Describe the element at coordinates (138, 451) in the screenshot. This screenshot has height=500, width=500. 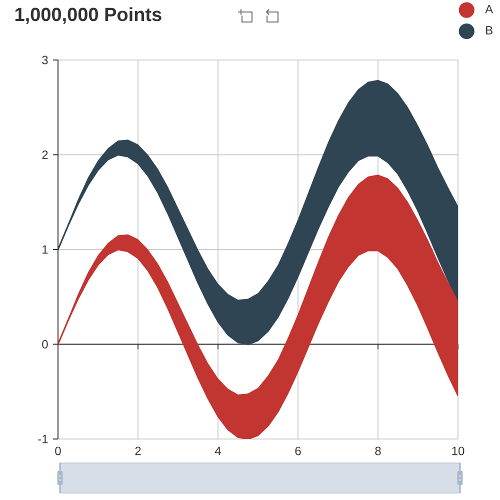
I see `x-tick-label: 2` at that location.